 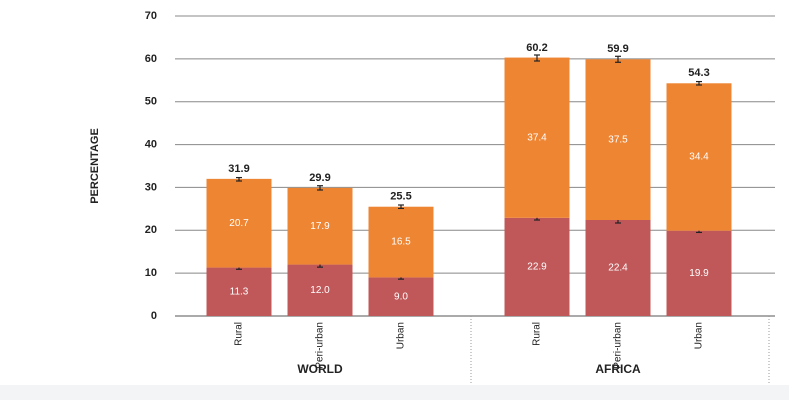 What do you see at coordinates (400, 197) in the screenshot?
I see `total-label: 25.5` at bounding box center [400, 197].